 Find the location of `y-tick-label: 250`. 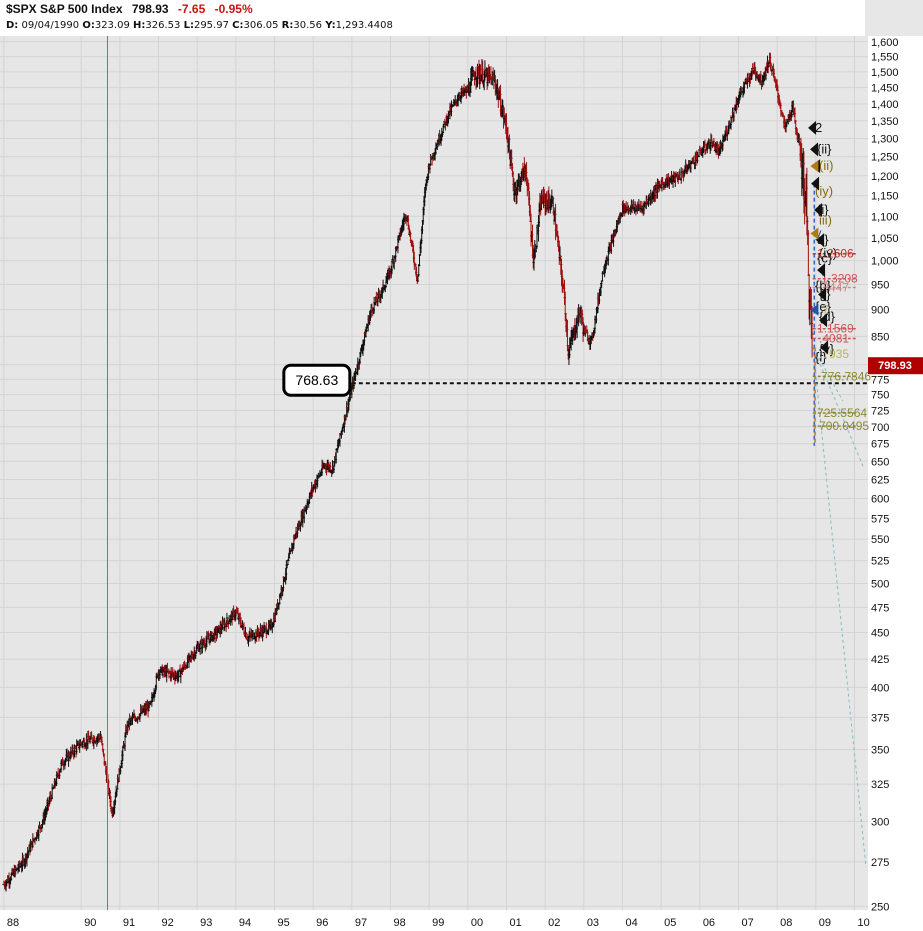

y-tick-label: 250 is located at coordinates (880, 907).